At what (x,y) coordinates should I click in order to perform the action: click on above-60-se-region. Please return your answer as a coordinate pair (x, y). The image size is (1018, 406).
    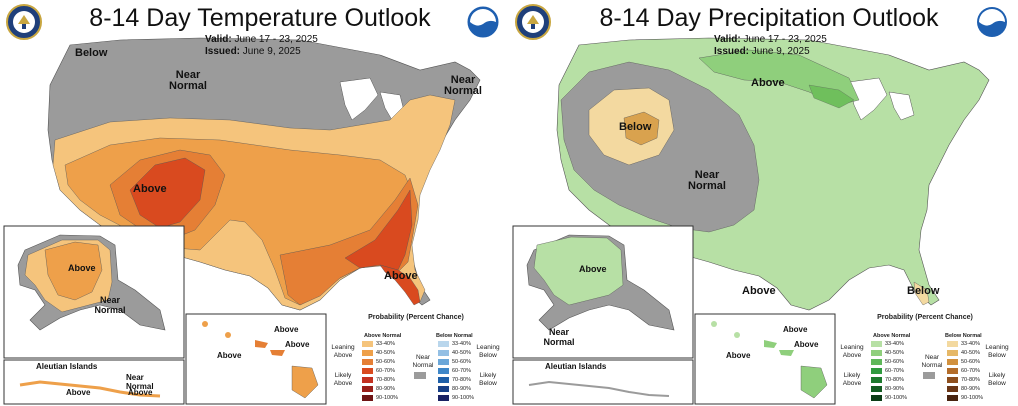
    Looking at the image, I should click on (378, 230).